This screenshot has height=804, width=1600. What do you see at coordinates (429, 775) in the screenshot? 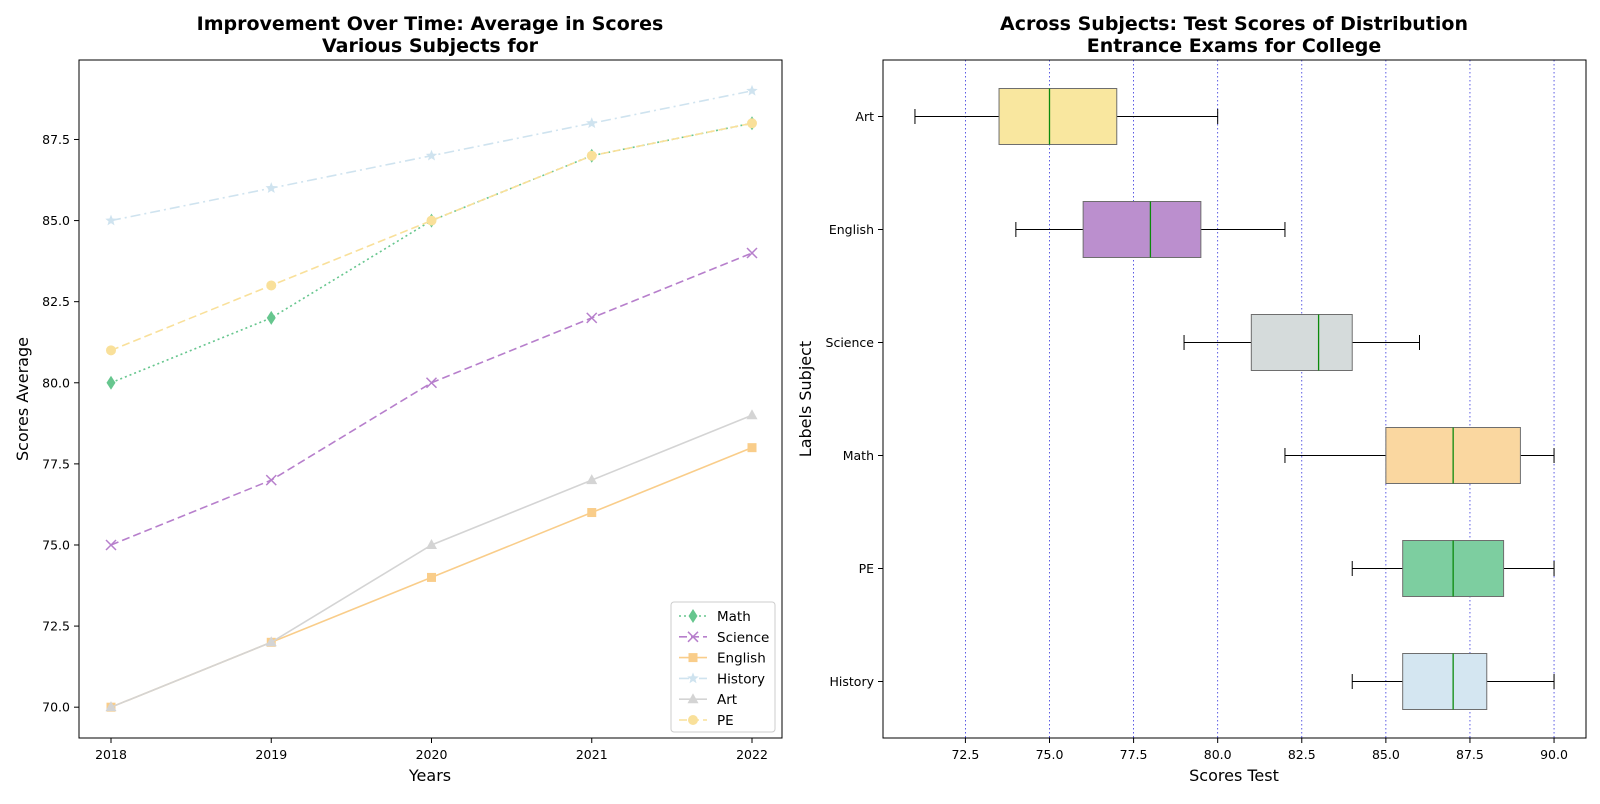
I see `line-chart-xlabel: Years` at bounding box center [429, 775].